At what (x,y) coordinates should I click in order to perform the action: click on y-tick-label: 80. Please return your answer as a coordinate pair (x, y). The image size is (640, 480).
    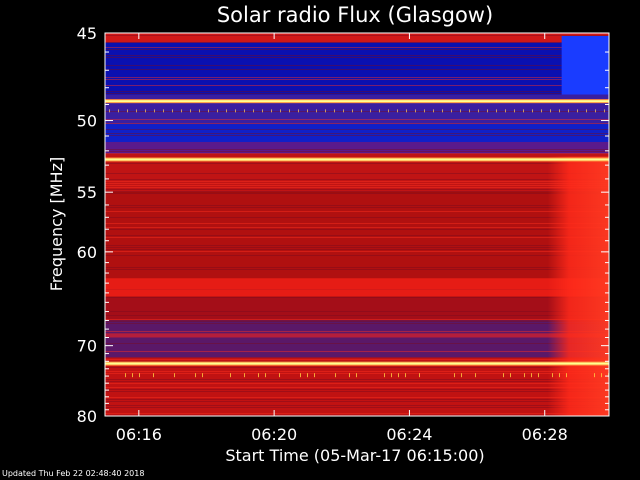
    Looking at the image, I should click on (87, 416).